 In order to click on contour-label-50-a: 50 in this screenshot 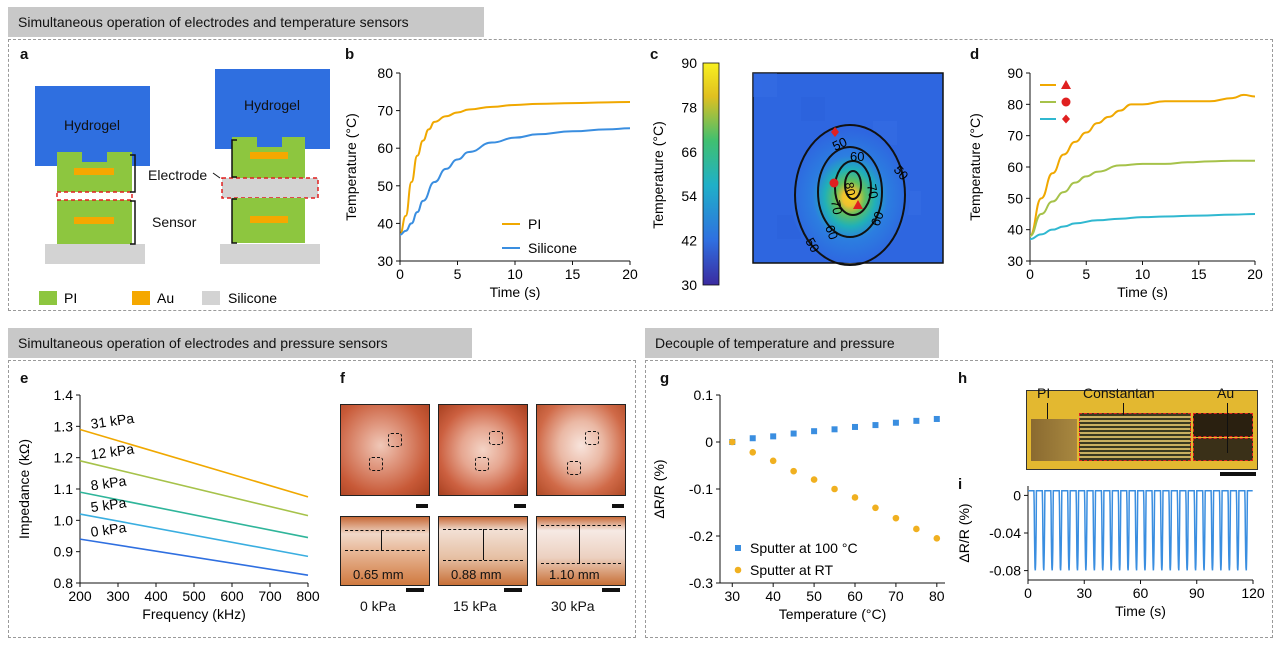, I will do `click(839, 144)`.